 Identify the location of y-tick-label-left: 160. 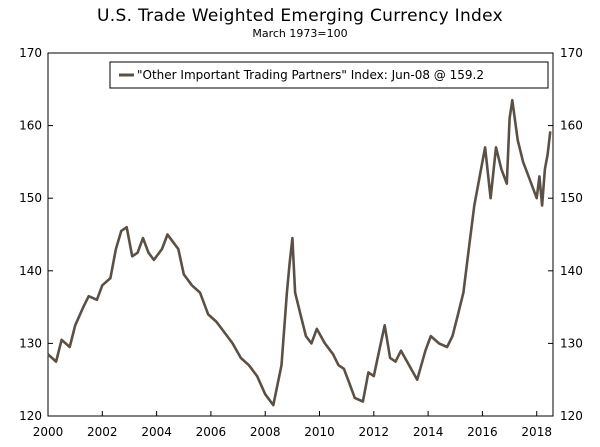
(30, 126).